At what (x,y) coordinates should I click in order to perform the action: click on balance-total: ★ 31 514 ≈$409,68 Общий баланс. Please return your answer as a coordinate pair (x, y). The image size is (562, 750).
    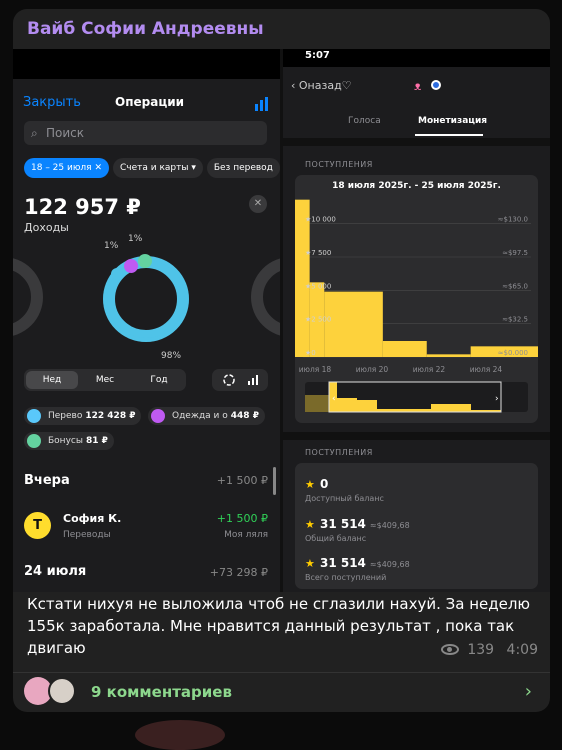
    Looking at the image, I should click on (357, 530).